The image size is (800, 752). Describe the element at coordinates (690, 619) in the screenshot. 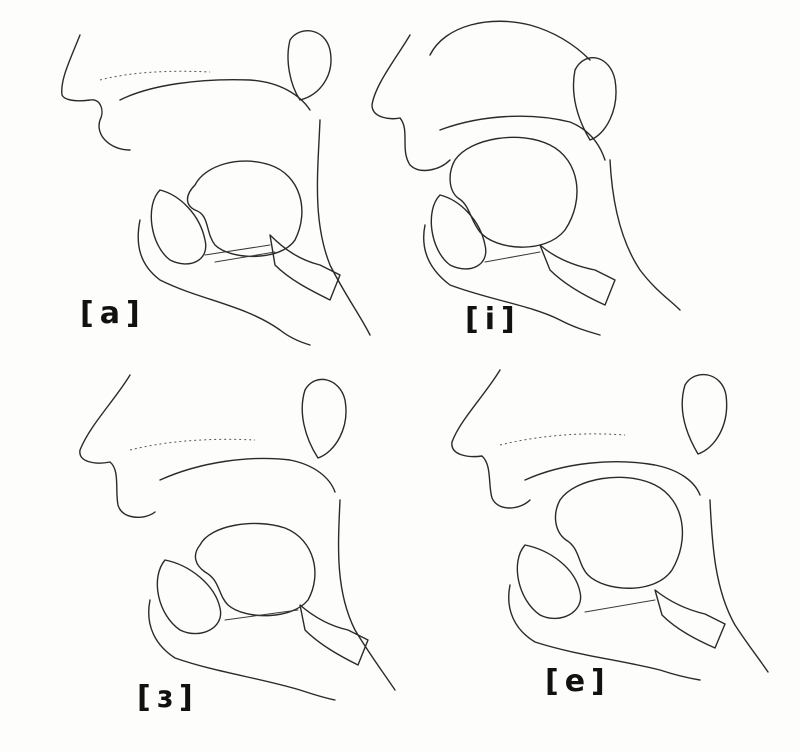

I see `larynx-e` at that location.